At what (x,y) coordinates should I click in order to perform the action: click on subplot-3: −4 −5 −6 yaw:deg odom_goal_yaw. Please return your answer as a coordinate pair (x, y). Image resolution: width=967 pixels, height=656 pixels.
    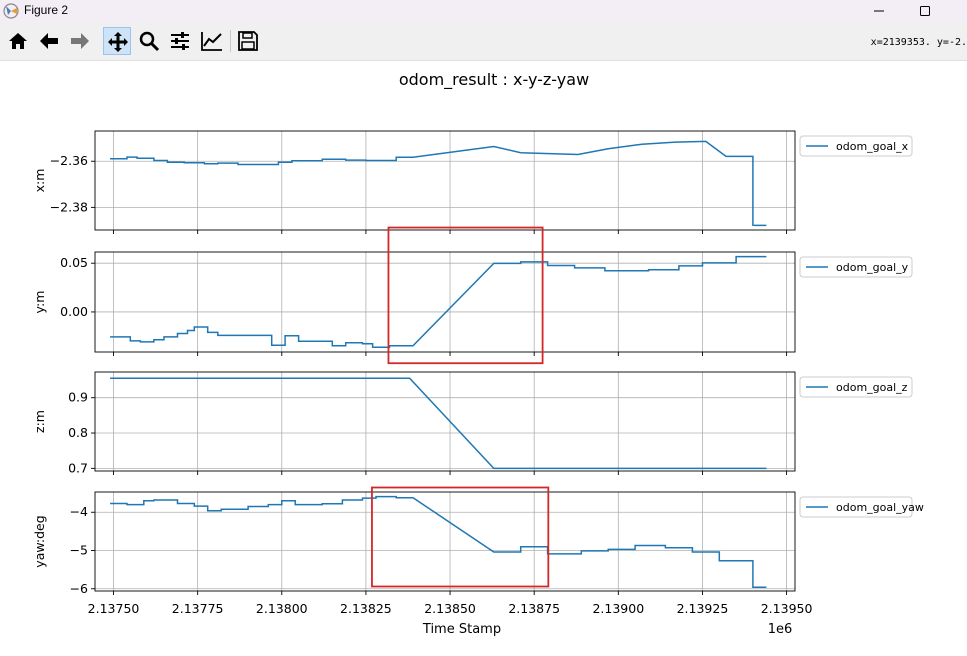
    Looking at the image, I should click on (478, 543).